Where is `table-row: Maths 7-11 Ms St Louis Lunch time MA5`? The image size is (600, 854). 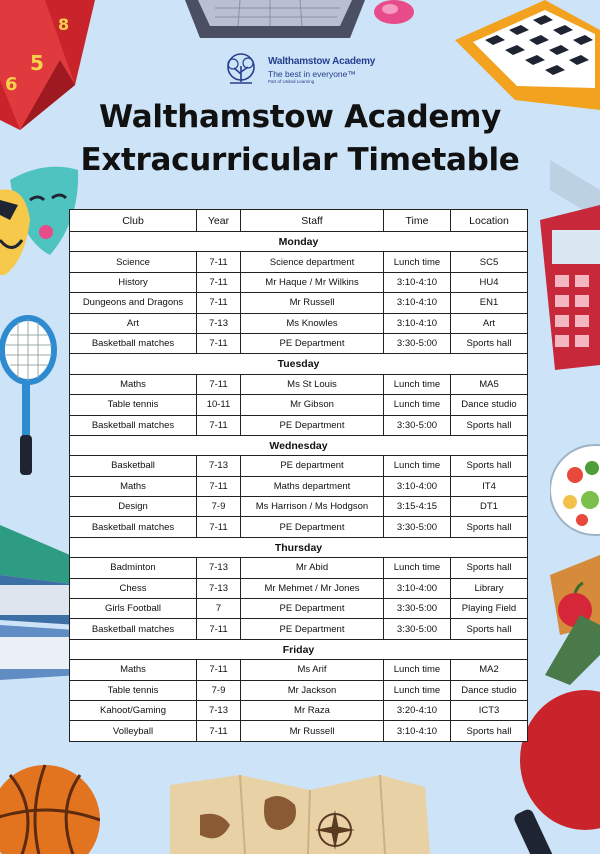
table-row: Maths 7-11 Ms St Louis Lunch time MA5 is located at coordinates (298, 384).